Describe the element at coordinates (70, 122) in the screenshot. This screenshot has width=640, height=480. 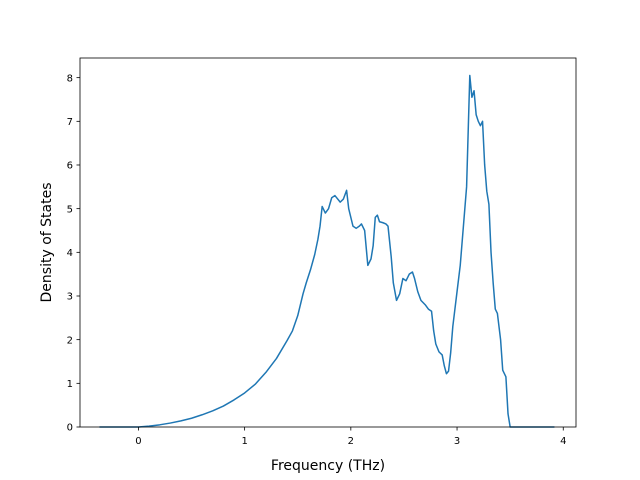
I see `y-tick-label: 7` at that location.